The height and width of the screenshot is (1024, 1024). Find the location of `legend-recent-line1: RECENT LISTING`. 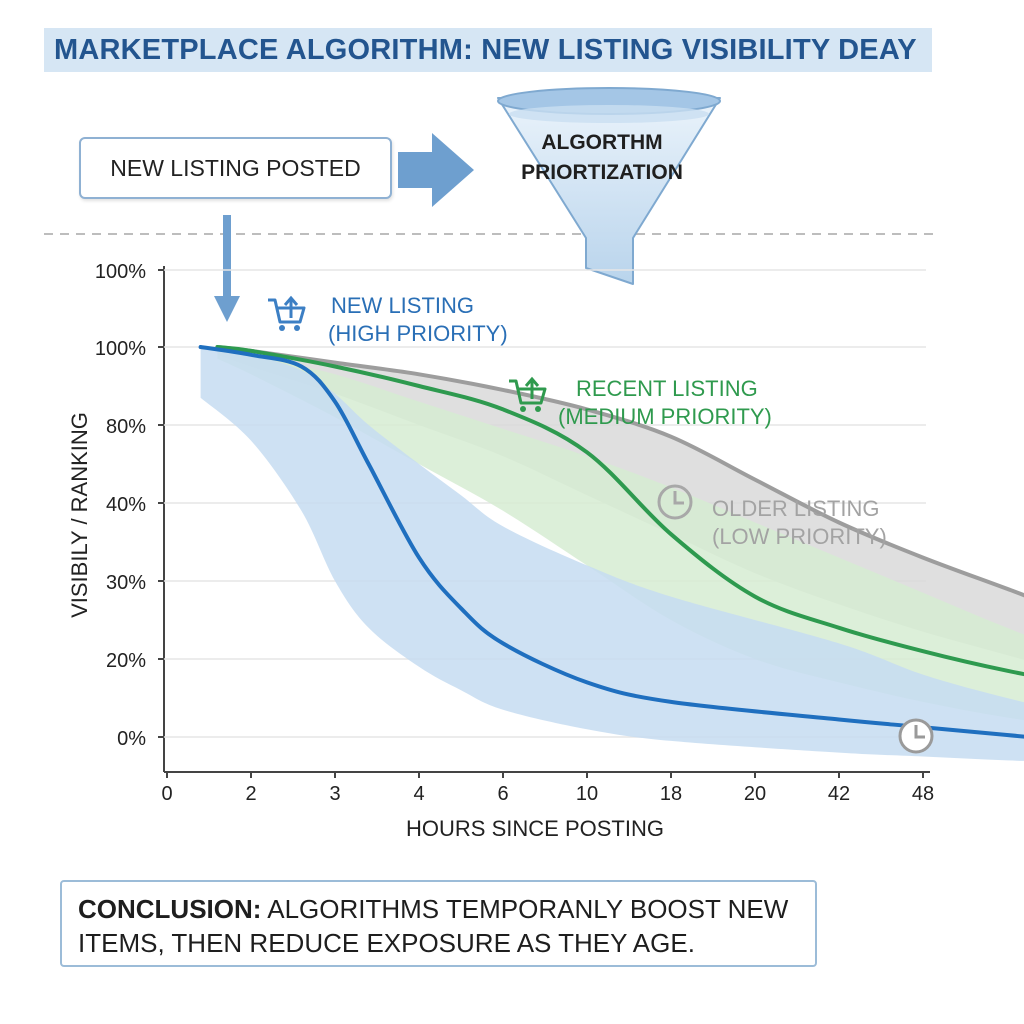

legend-recent-line1: RECENT LISTING is located at coordinates (667, 388).